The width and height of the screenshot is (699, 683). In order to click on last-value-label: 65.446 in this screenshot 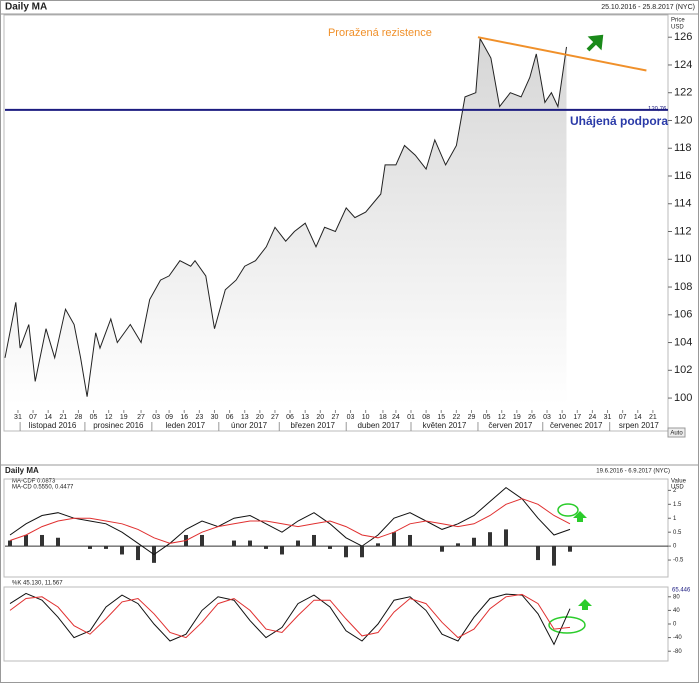, I will do `click(681, 591)`.